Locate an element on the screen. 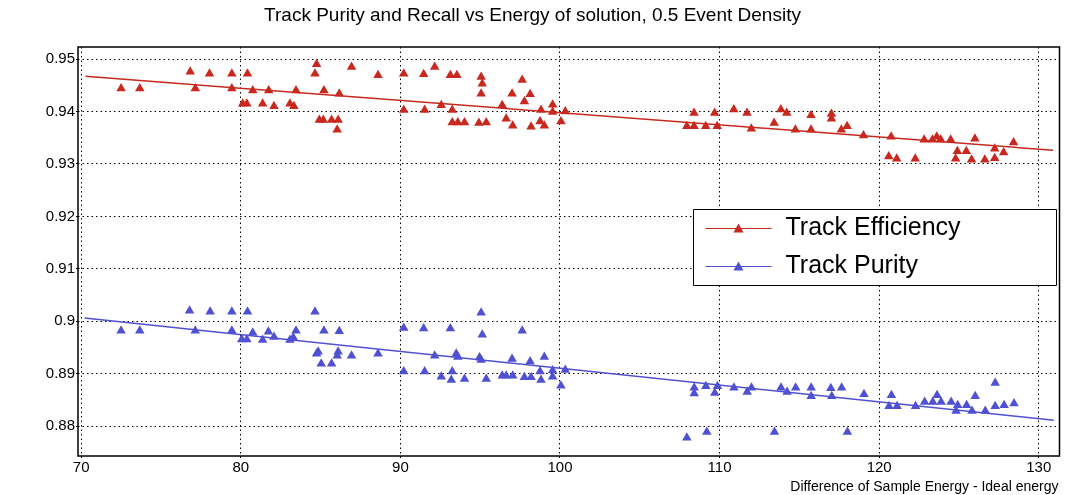 Image resolution: width=1065 pixels, height=495 pixels. y-tick-label: 0.88 is located at coordinates (60, 425).